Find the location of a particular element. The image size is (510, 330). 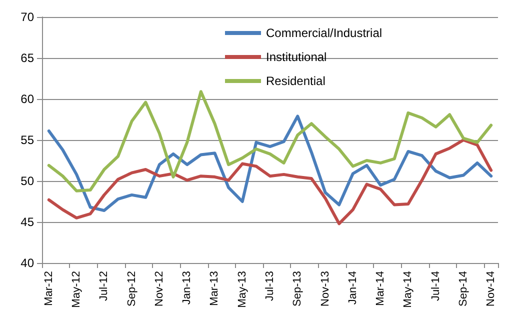

legend-label: Institutional is located at coordinates (296, 57).